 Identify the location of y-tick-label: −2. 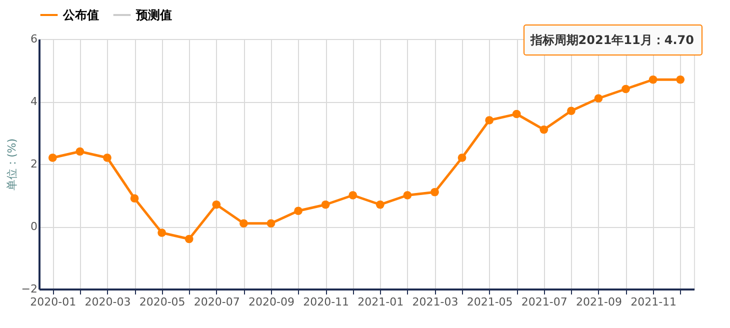
(29, 289).